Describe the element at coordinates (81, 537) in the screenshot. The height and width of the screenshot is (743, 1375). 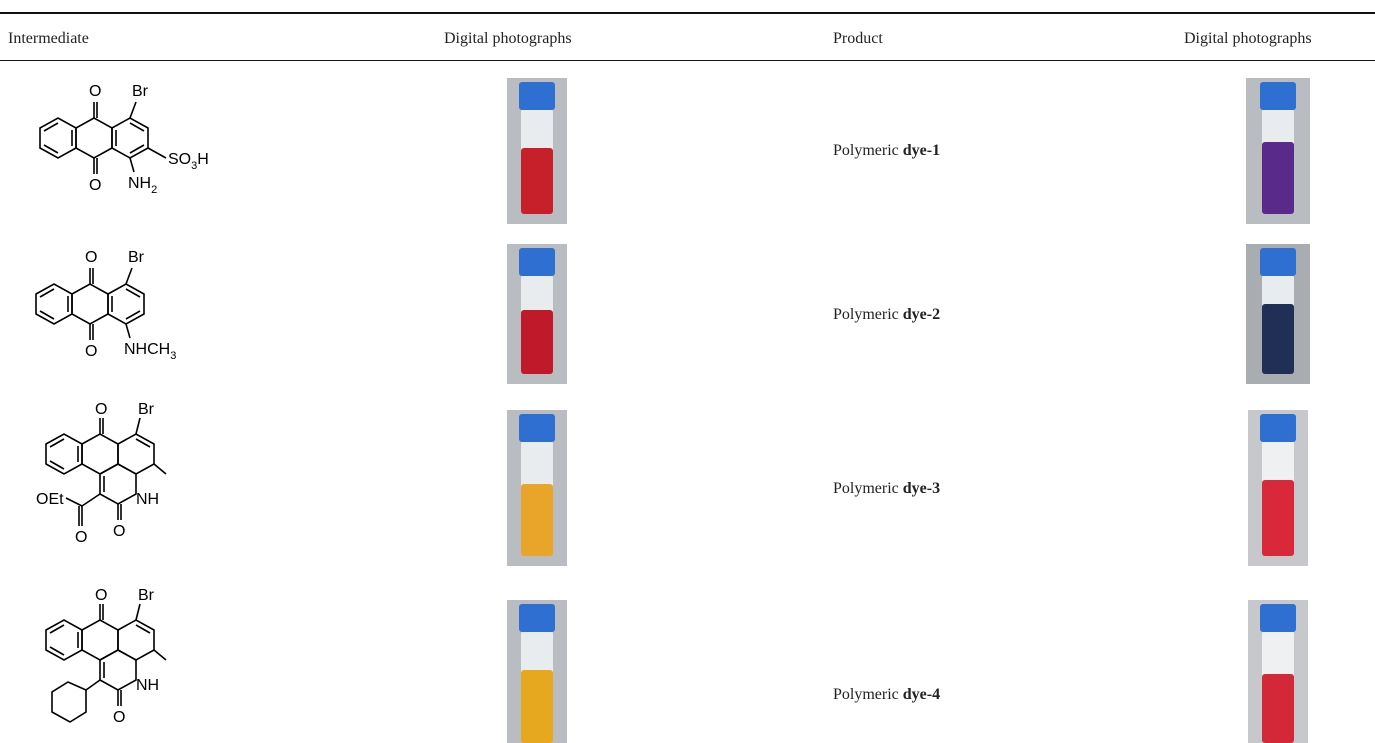
I see `label-o-ester: O` at that location.